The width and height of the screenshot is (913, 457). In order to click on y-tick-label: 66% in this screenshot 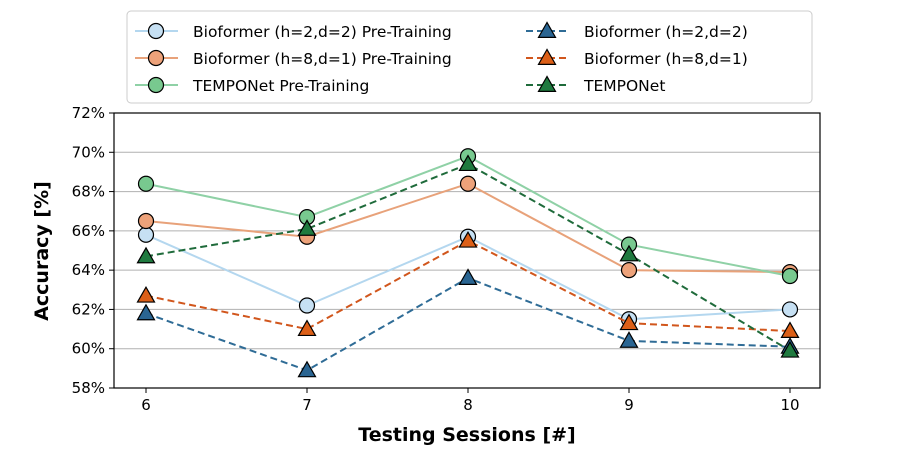, I will do `click(88, 231)`.